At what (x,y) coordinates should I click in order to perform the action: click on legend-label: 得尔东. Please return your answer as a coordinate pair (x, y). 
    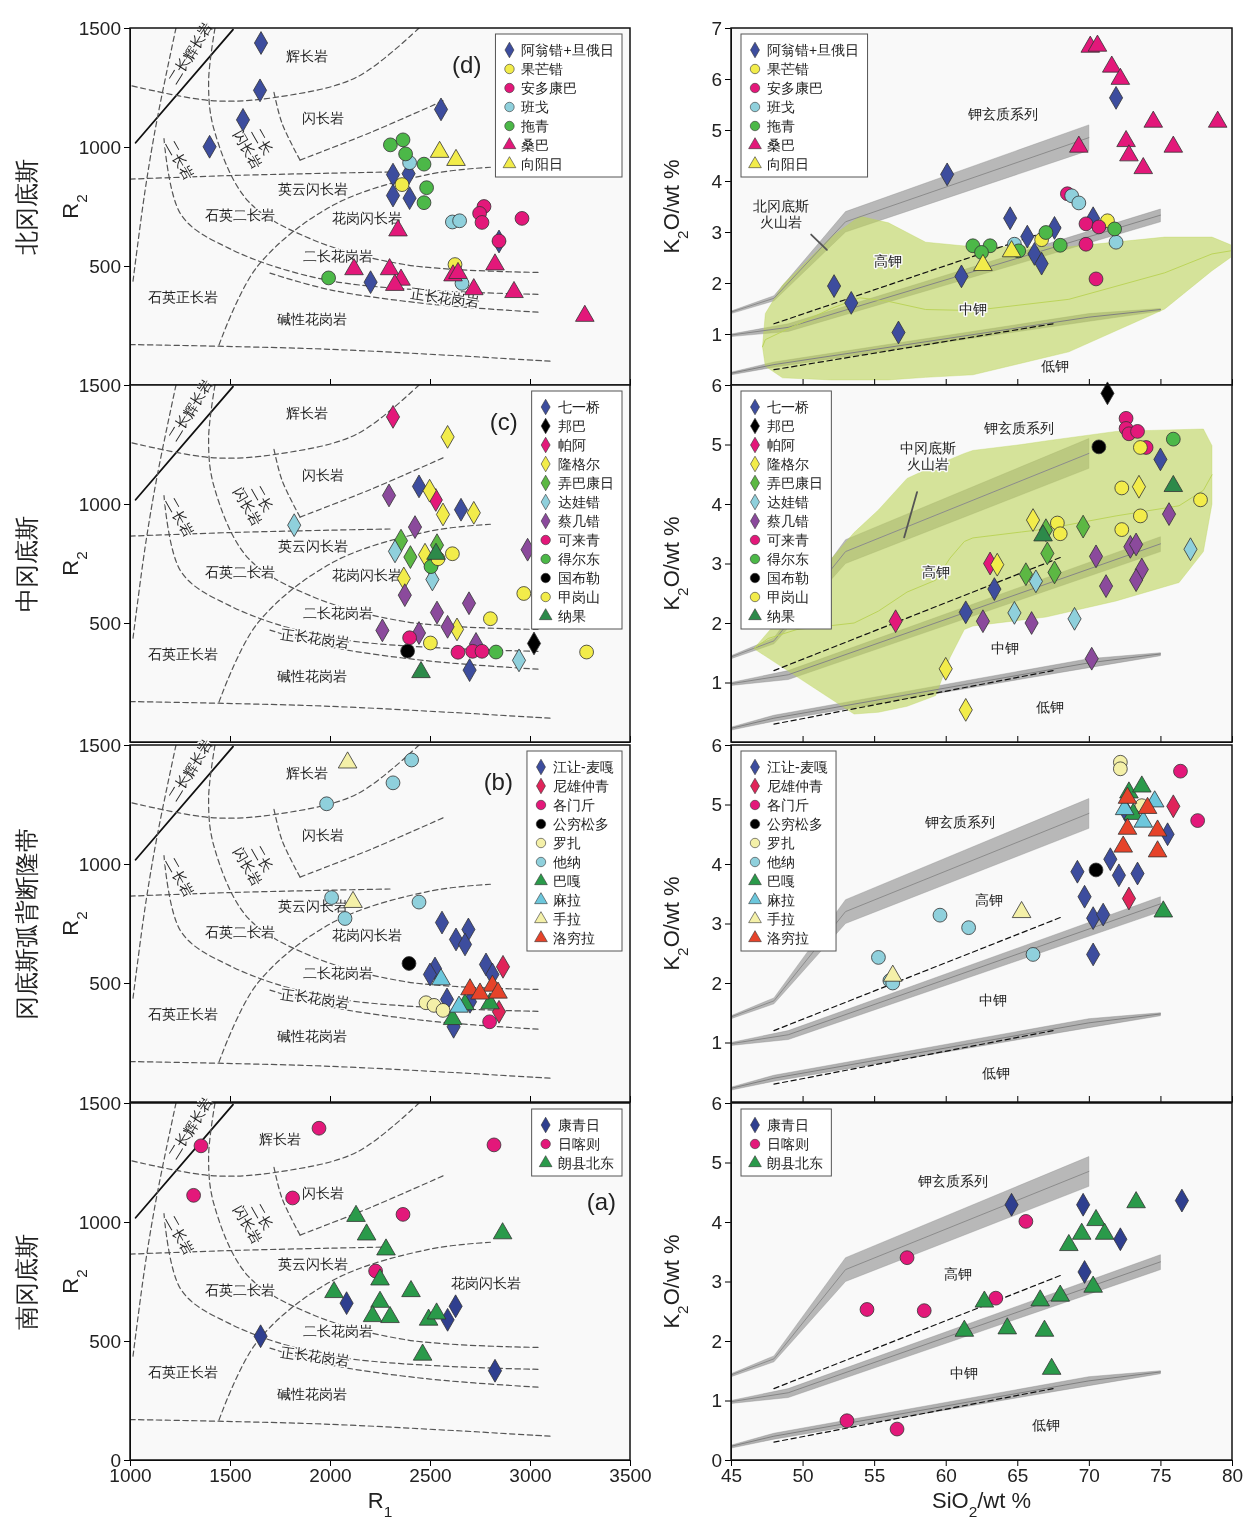
    Looking at the image, I should click on (788, 559).